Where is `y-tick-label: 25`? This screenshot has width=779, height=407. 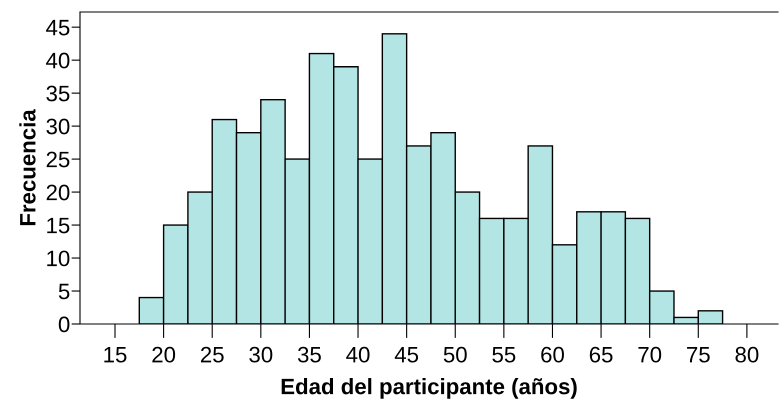
y-tick-label: 25 is located at coordinates (58, 160).